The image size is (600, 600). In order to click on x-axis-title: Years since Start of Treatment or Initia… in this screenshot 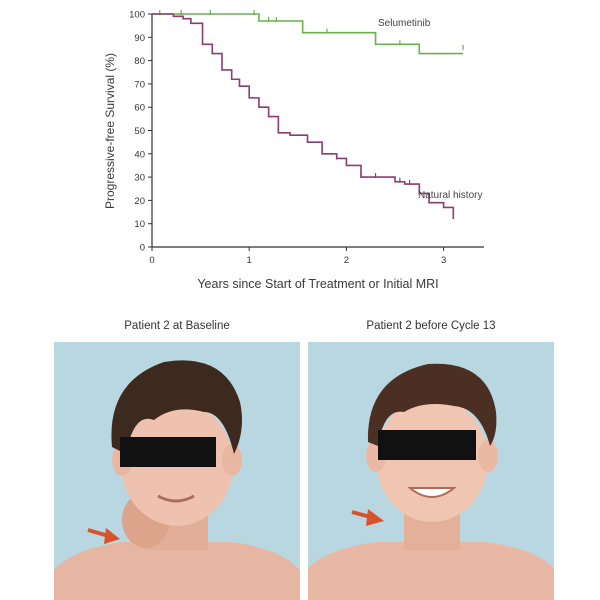, I will do `click(317, 284)`.